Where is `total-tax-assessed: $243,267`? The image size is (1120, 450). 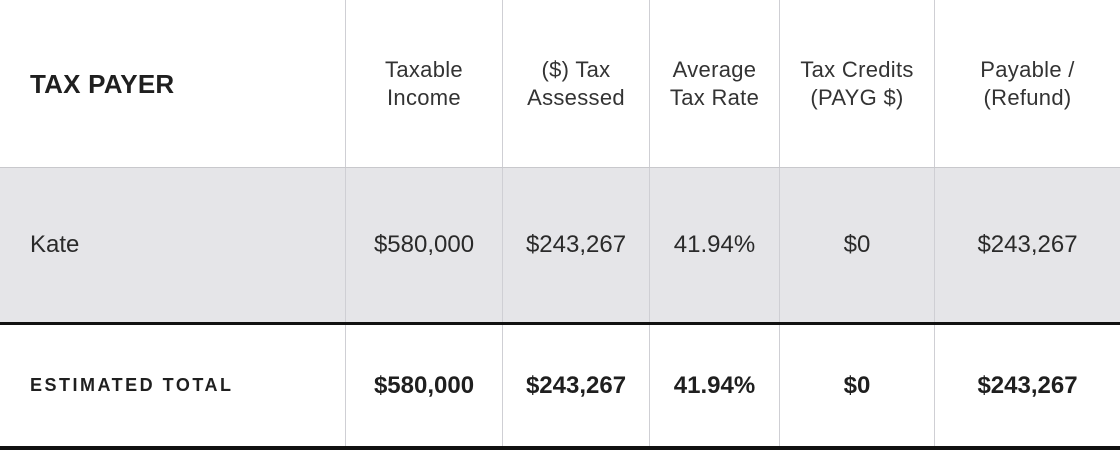 total-tax-assessed: $243,267 is located at coordinates (575, 385).